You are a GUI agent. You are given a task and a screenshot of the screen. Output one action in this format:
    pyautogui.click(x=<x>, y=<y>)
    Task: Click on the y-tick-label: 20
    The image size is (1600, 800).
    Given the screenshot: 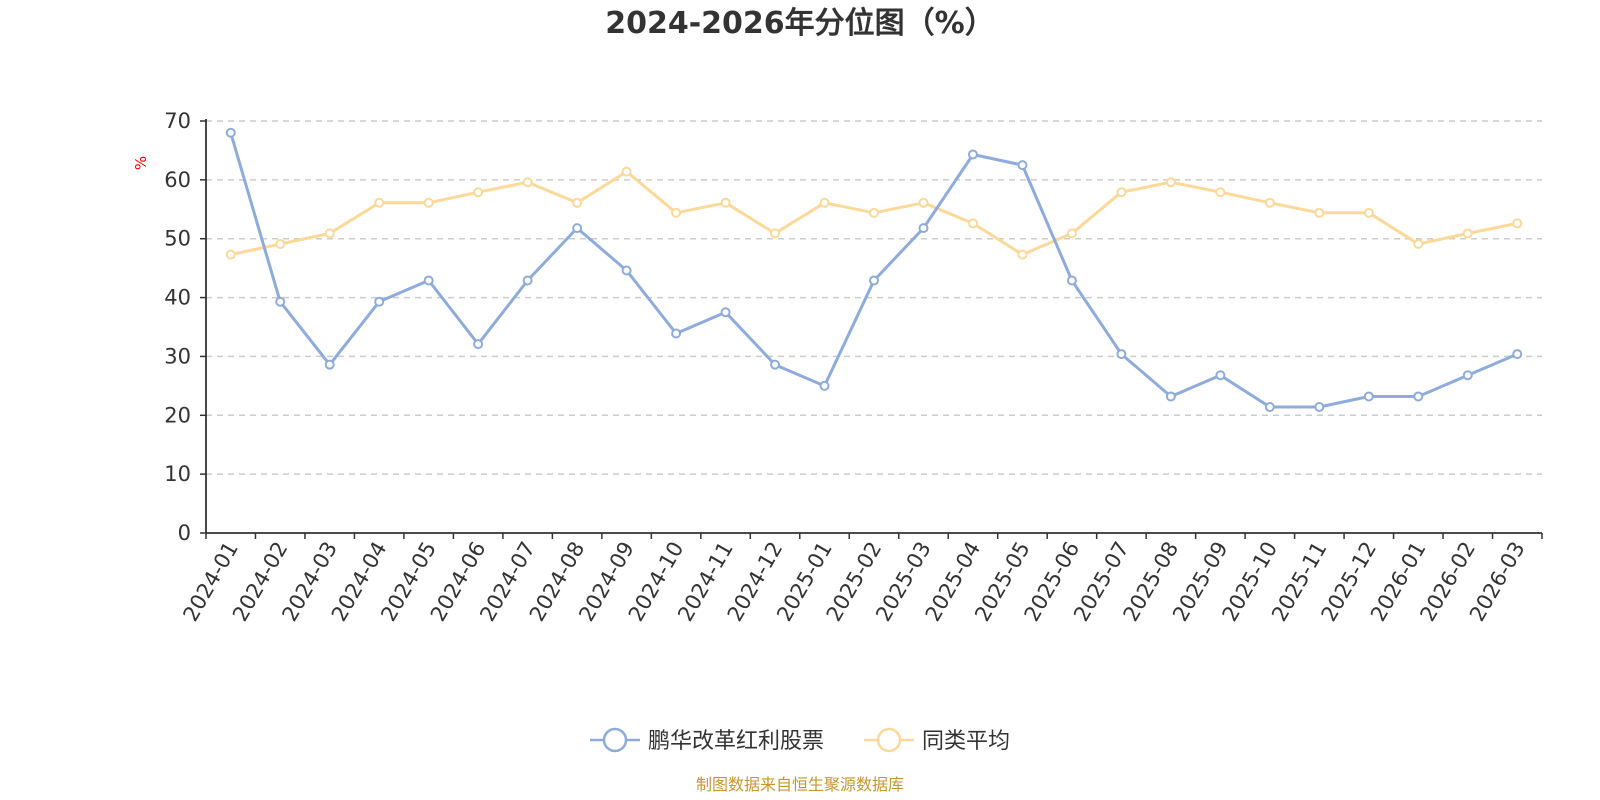 What is the action you would take?
    pyautogui.click(x=177, y=415)
    